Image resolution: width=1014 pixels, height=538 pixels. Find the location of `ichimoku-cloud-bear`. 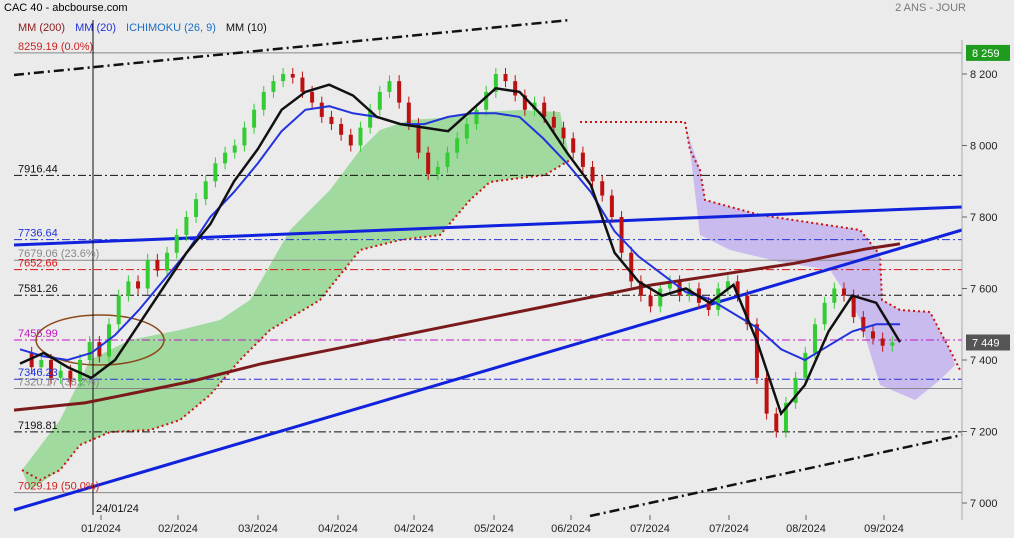

ichimoku-cloud-bear is located at coordinates (820, 262).